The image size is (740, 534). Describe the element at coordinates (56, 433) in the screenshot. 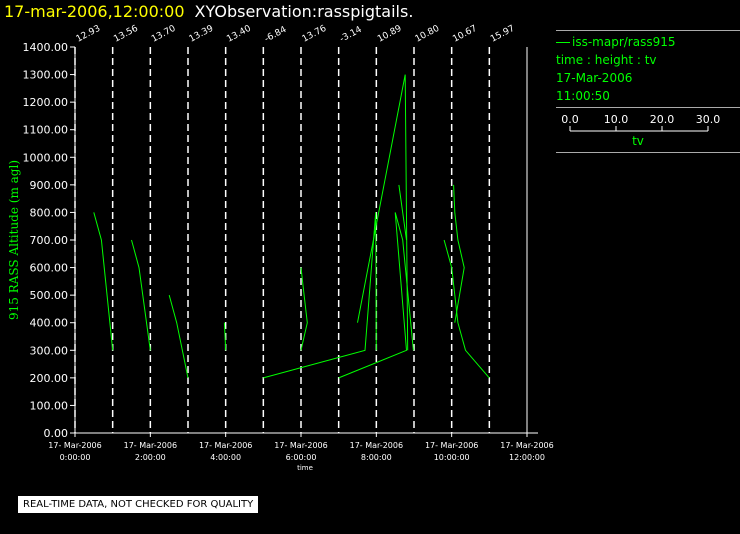

I see `y-tick-label: 0.00` at that location.